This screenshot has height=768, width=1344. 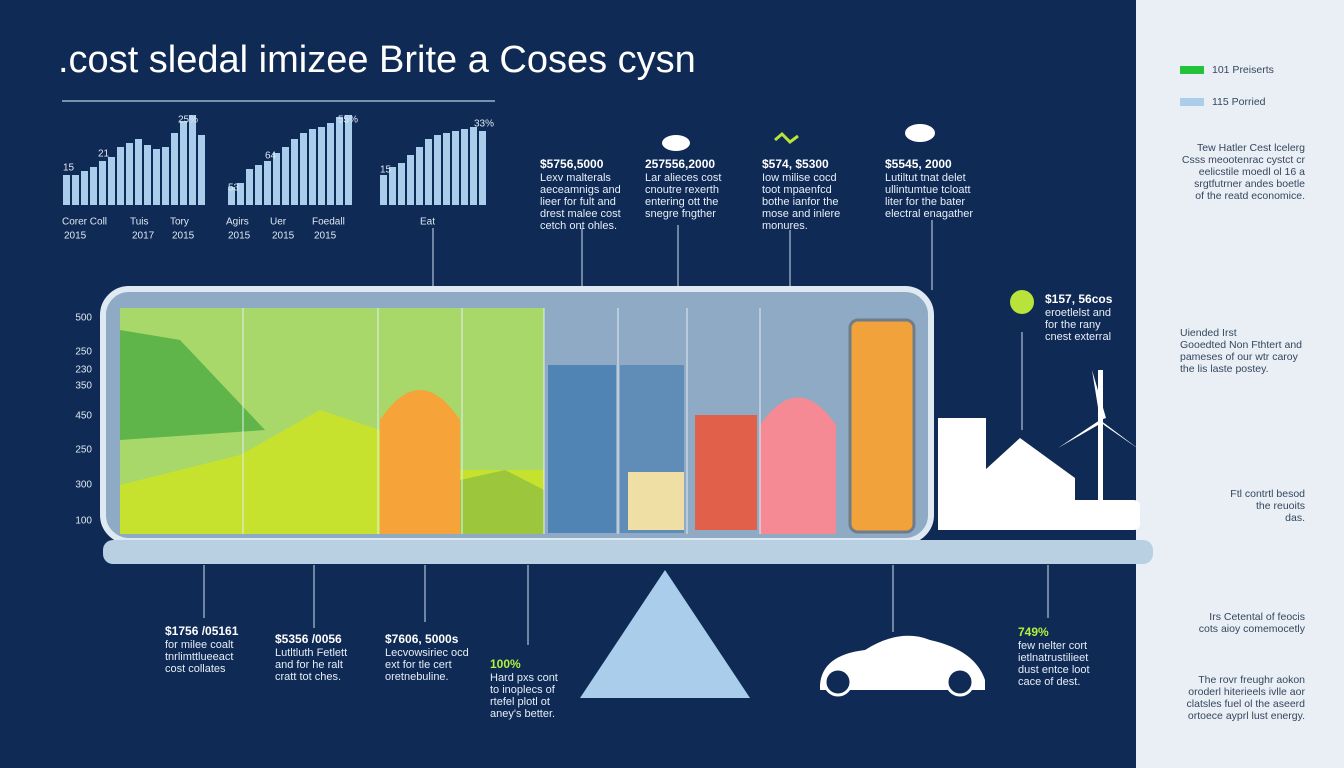 What do you see at coordinates (1073, 325) in the screenshot?
I see `label: for the rany` at bounding box center [1073, 325].